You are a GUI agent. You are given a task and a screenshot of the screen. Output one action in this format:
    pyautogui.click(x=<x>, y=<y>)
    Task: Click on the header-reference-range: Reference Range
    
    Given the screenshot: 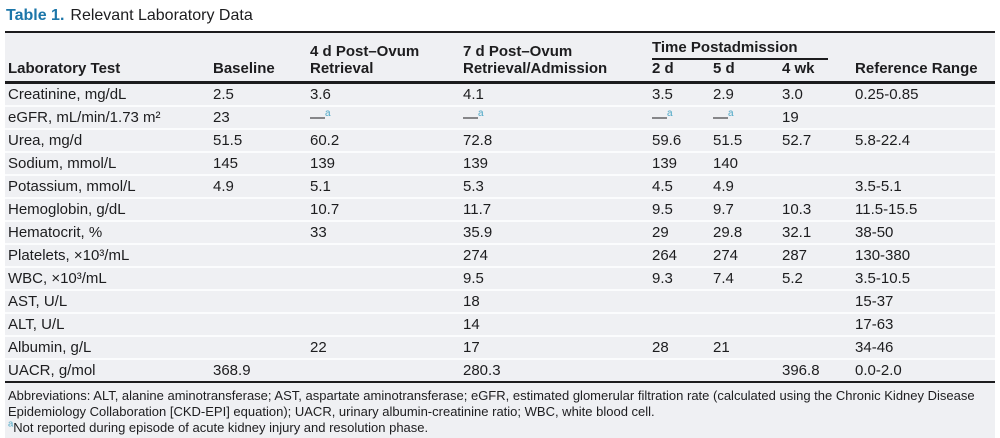 What is the action you would take?
    pyautogui.click(x=924, y=58)
    